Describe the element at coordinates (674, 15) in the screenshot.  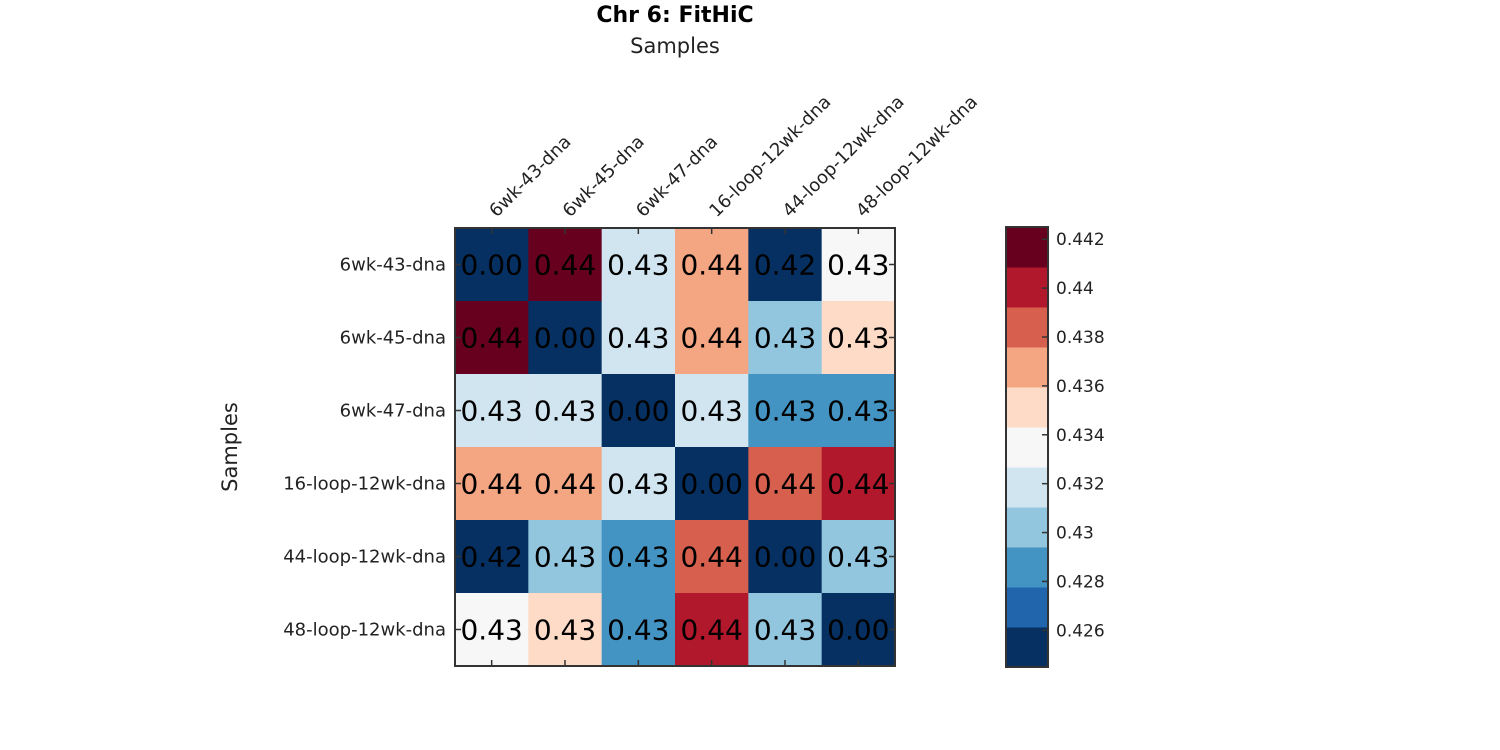
I see `chart-title: Chr 6: FitHiC` at that location.